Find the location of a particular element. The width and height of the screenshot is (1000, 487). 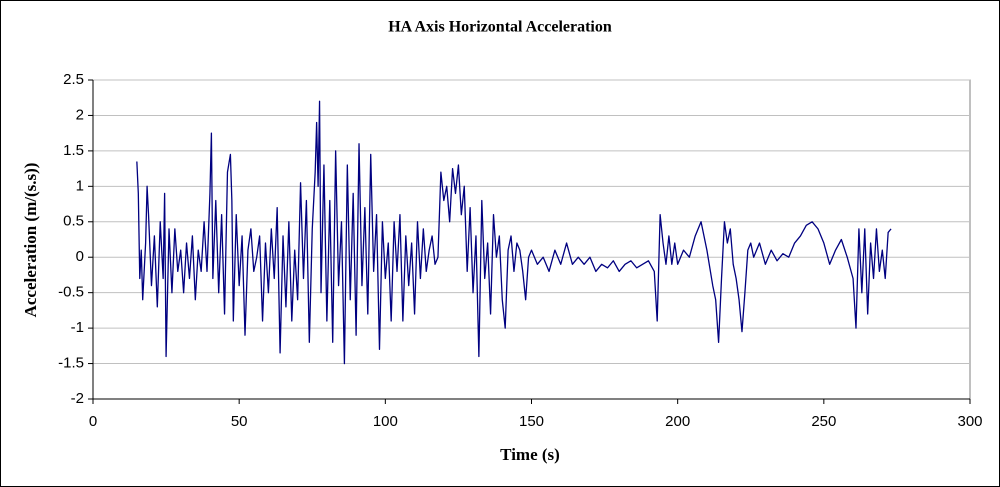

x-axis-label: Time (s) is located at coordinates (530, 454).